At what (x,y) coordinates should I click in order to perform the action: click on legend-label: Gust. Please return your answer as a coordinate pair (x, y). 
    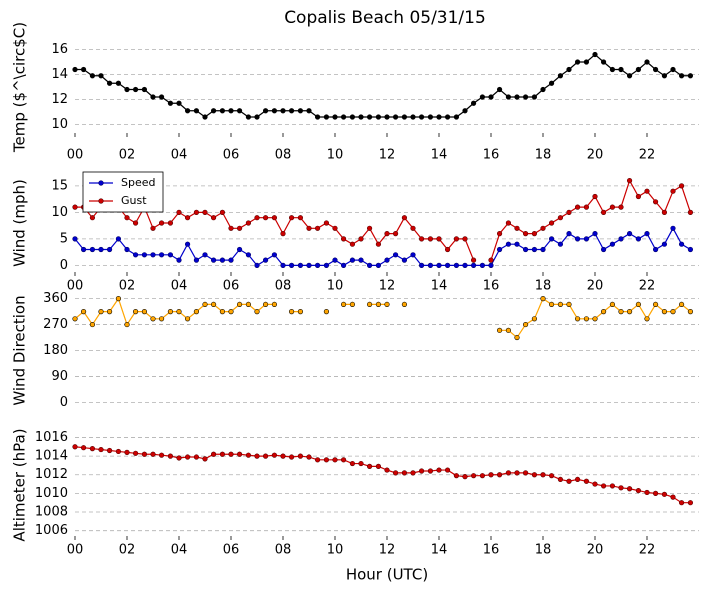
    Looking at the image, I should click on (134, 200).